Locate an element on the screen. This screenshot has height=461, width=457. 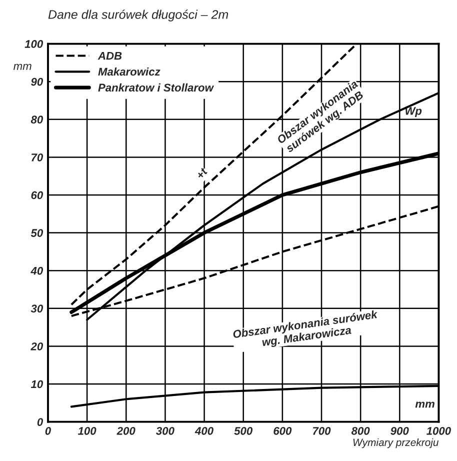
y-tick-label: 0 is located at coordinates (40, 422).